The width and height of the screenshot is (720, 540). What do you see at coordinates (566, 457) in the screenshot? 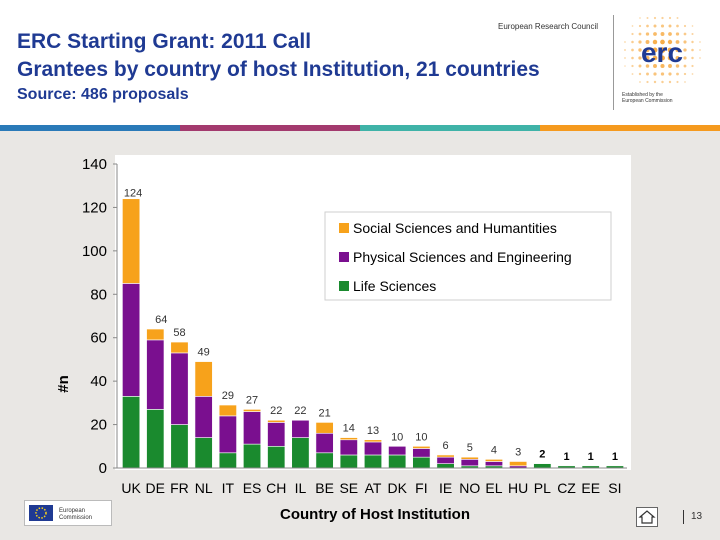
I see `data-label: 1` at bounding box center [566, 457].